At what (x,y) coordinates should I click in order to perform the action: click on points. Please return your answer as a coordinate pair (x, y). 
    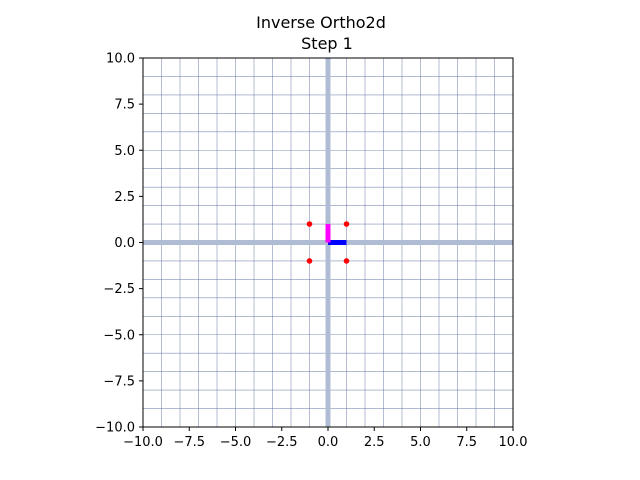
    Looking at the image, I should click on (328, 242).